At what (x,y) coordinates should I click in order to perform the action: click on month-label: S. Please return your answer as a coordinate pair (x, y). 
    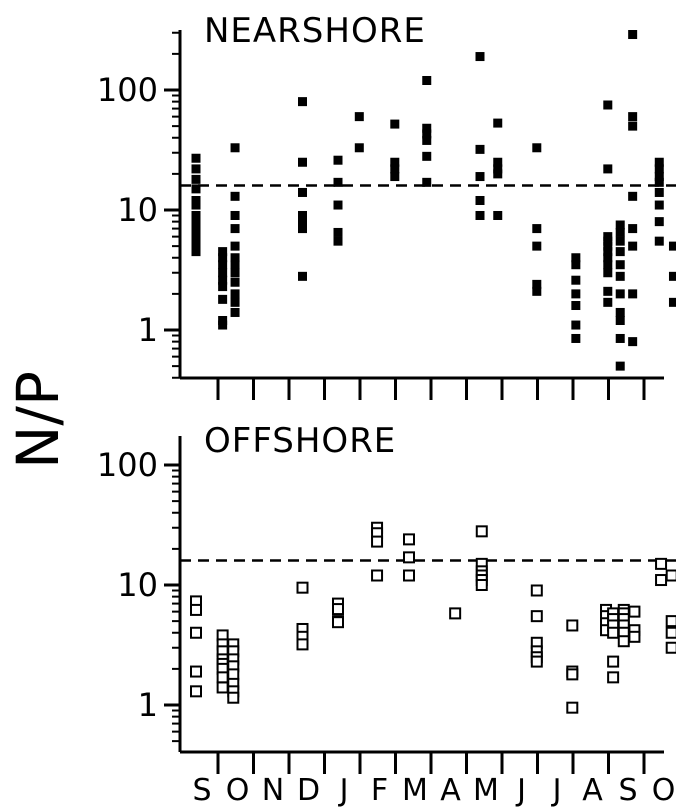
    Looking at the image, I should click on (627, 790).